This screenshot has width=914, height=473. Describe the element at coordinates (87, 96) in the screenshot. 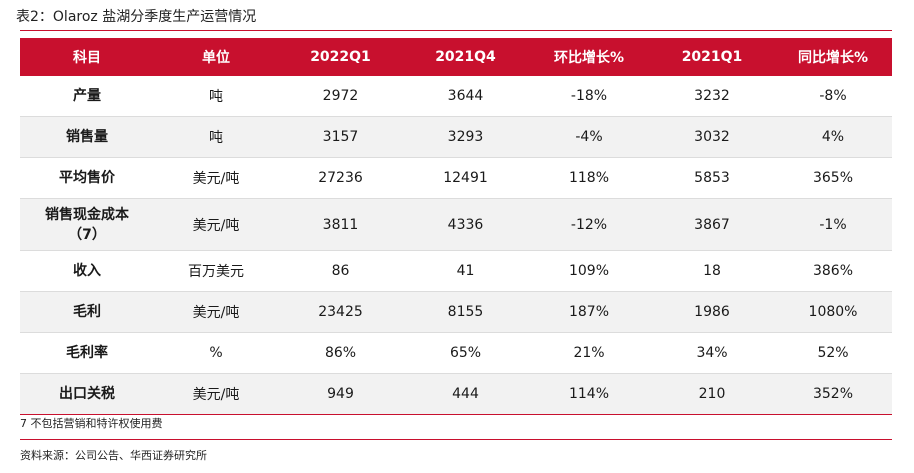

I see `row-item: 产量` at that location.